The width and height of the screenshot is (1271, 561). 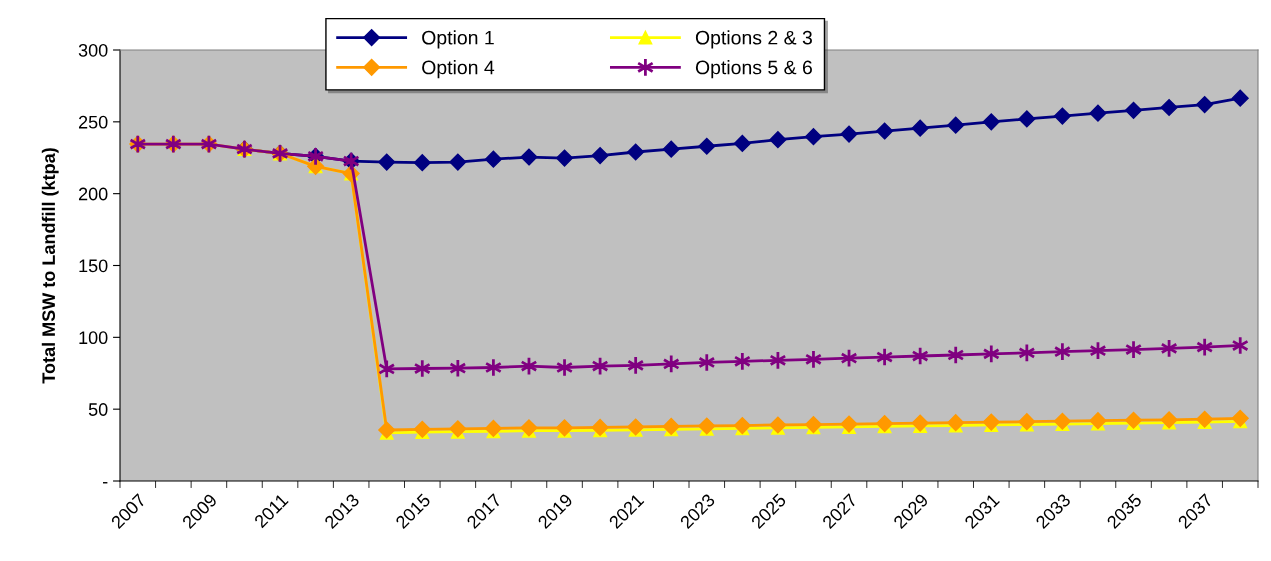 I want to click on legend-label: Option 4, so click(x=458, y=69).